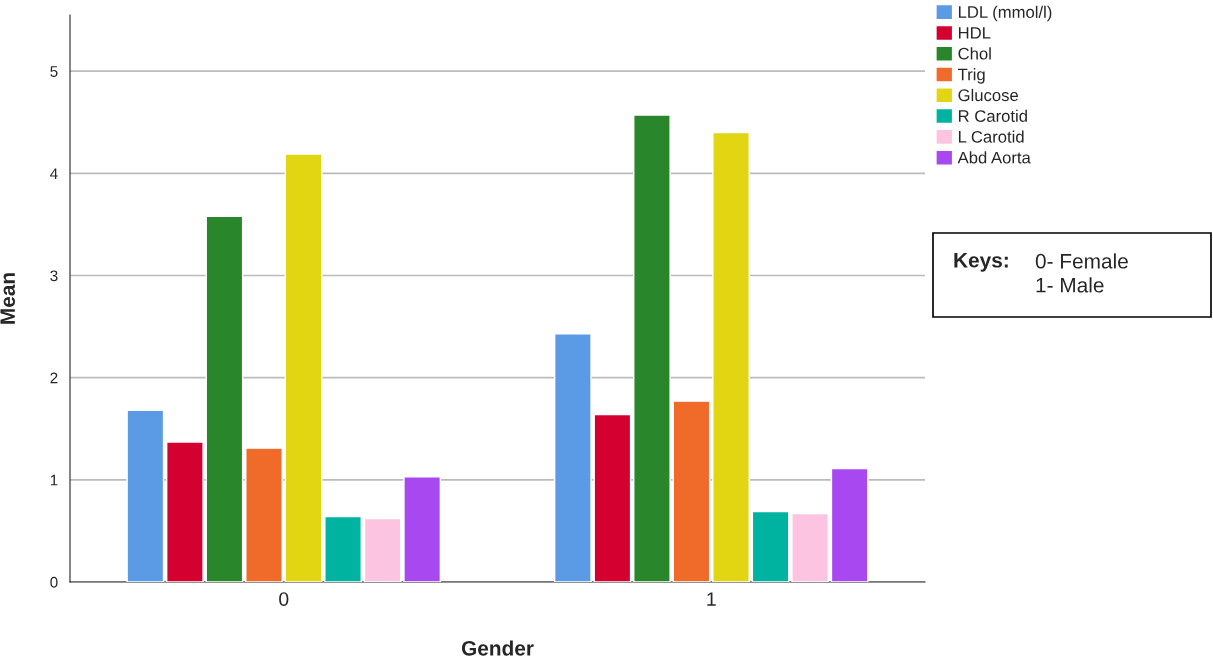 This screenshot has height=664, width=1213. I want to click on legend-label: Abd Aorta, so click(994, 157).